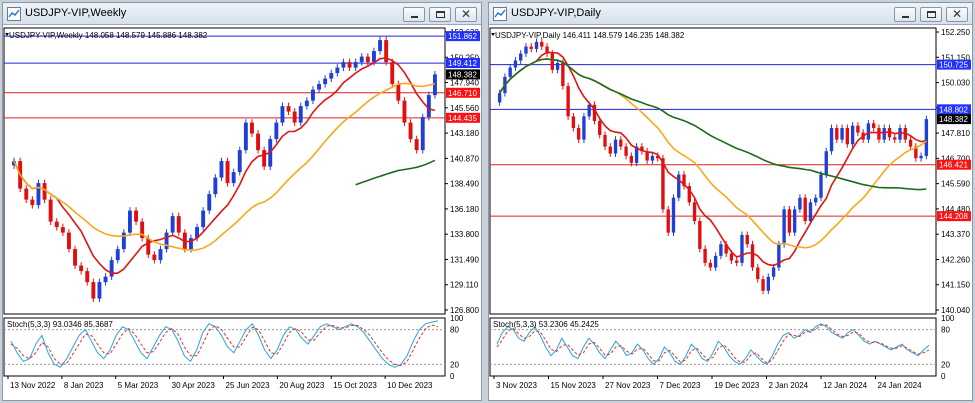 The image size is (975, 403). I want to click on window-titlebar: USDJPY-VIP,Weekly ✕, so click(242, 14).